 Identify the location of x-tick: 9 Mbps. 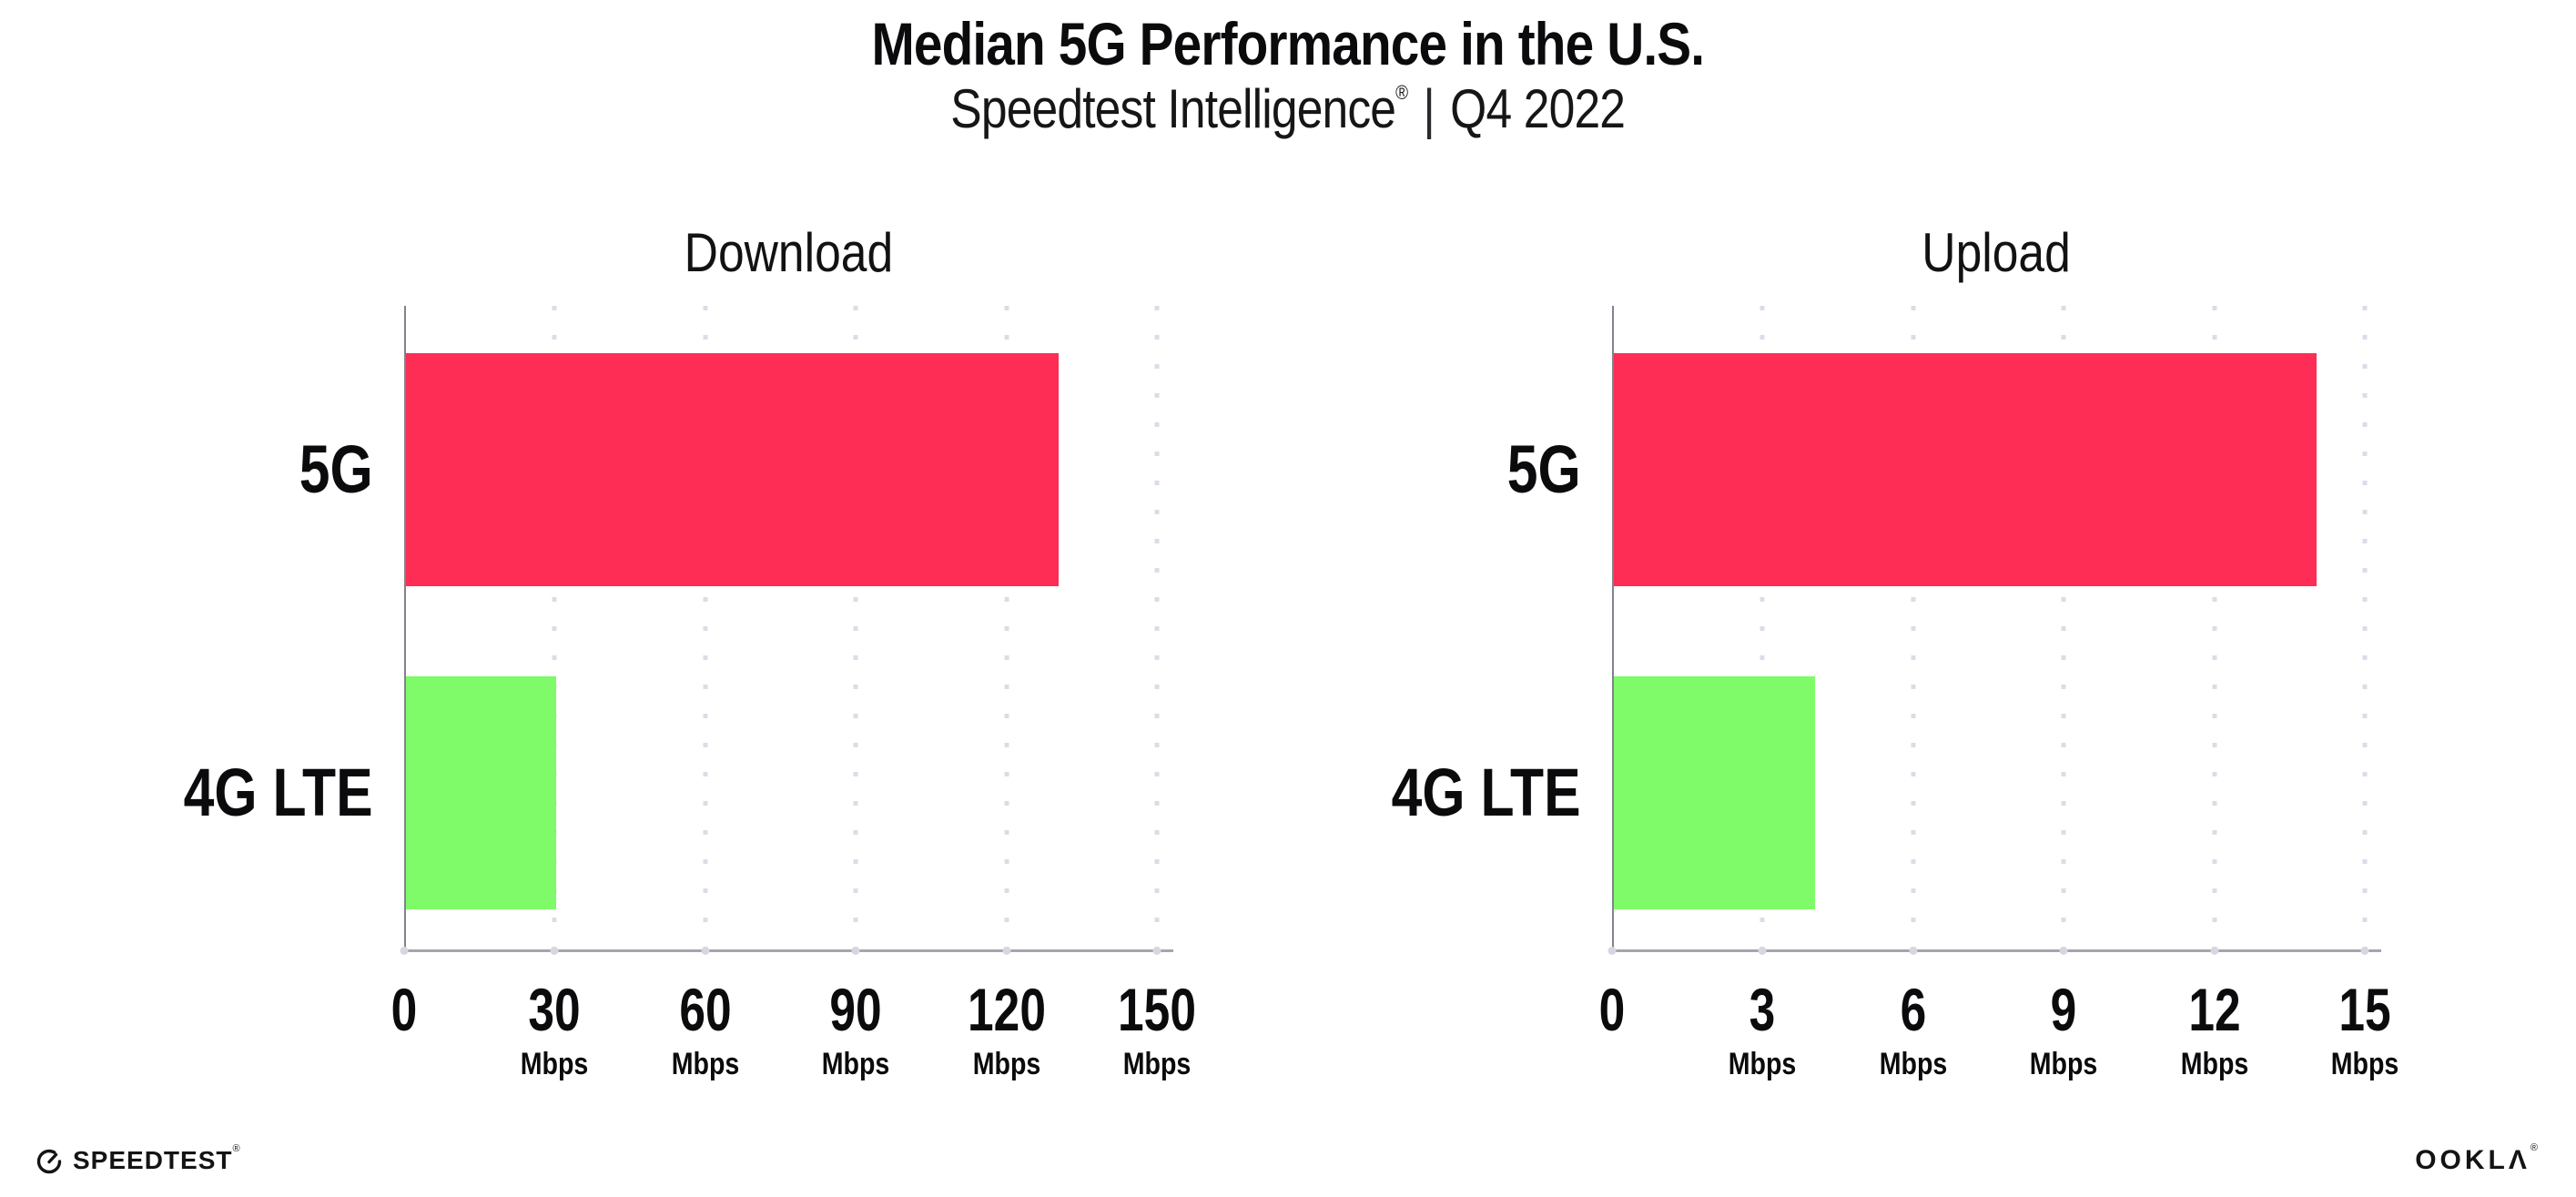
(2063, 1030).